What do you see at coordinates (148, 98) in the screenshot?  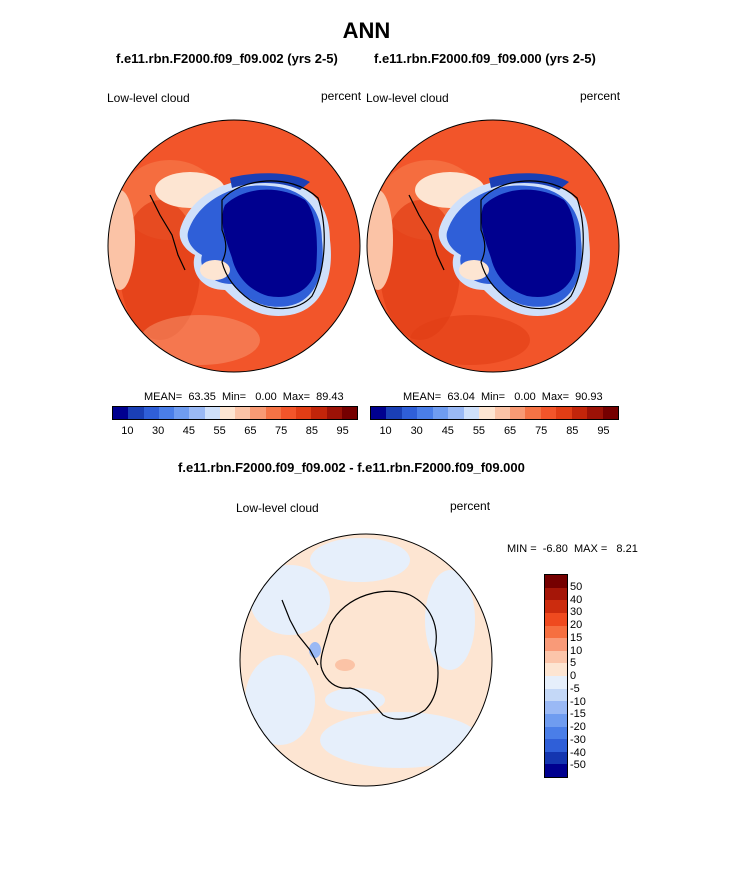 I see `left-variable-label: Low-level cloud` at bounding box center [148, 98].